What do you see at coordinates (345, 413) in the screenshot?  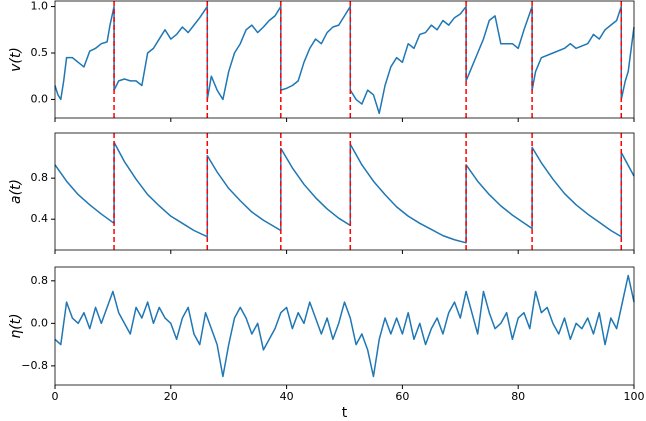 I see `x-axis-label: t` at bounding box center [345, 413].